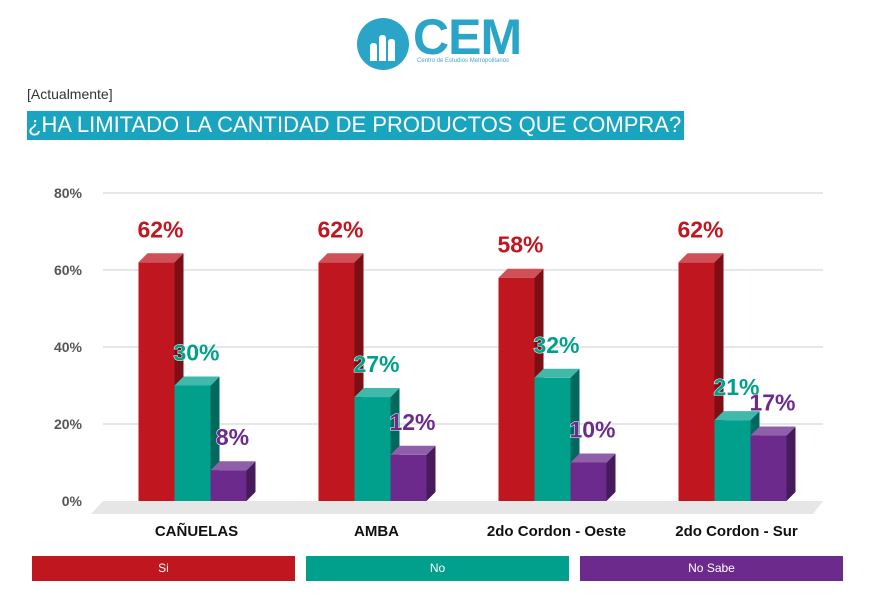  What do you see at coordinates (376, 364) in the screenshot?
I see `data-label: 27%` at bounding box center [376, 364].